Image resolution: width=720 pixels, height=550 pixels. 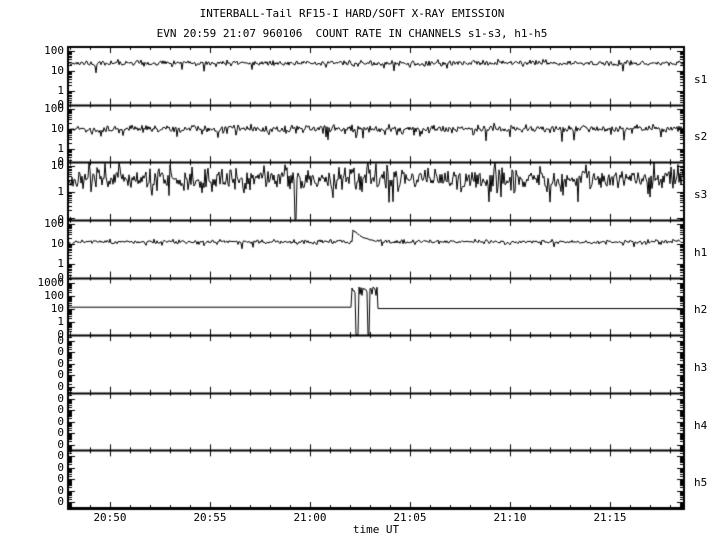 I want to click on y-tick-label-h2-3: 1, so click(x=60, y=321).